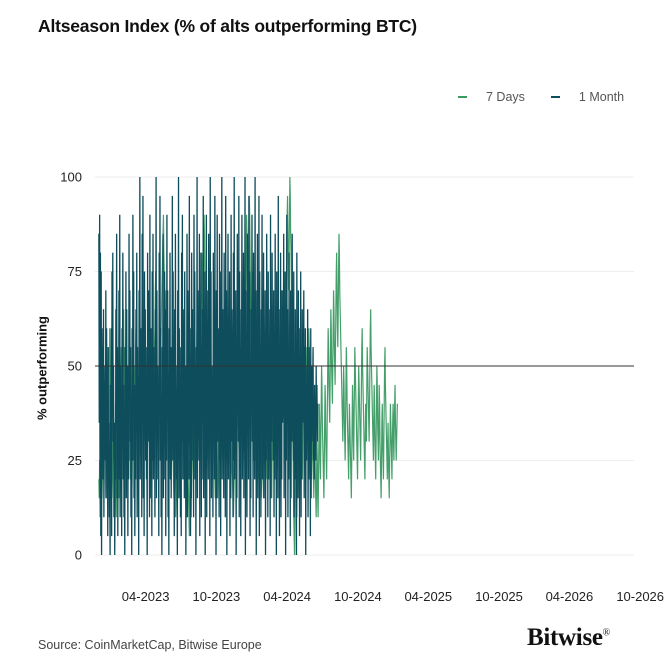 The width and height of the screenshot is (671, 671). I want to click on legend-label-1-month: 1 Month, so click(601, 97).